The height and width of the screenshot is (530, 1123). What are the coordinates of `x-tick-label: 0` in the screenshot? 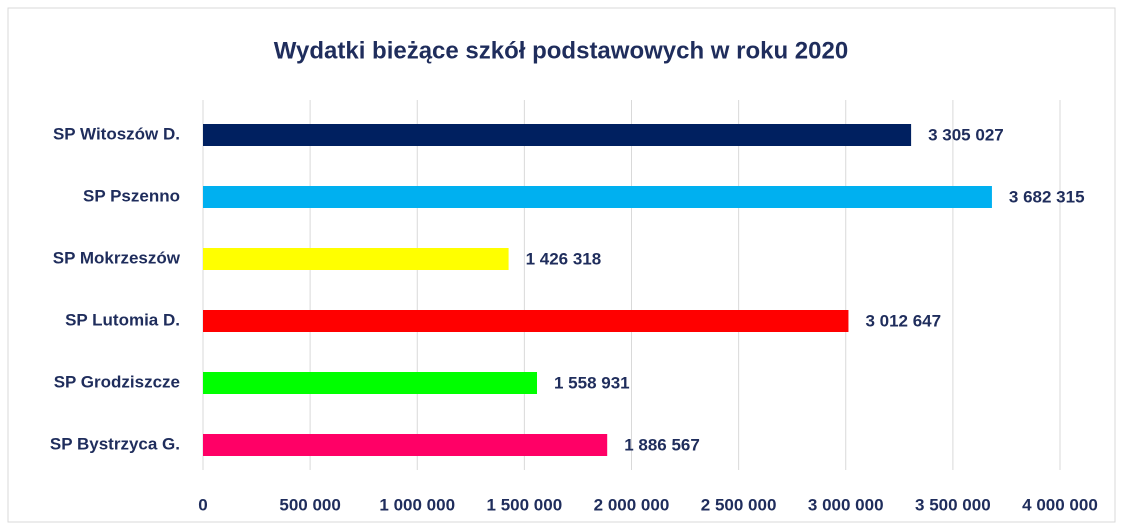 It's located at (202, 504).